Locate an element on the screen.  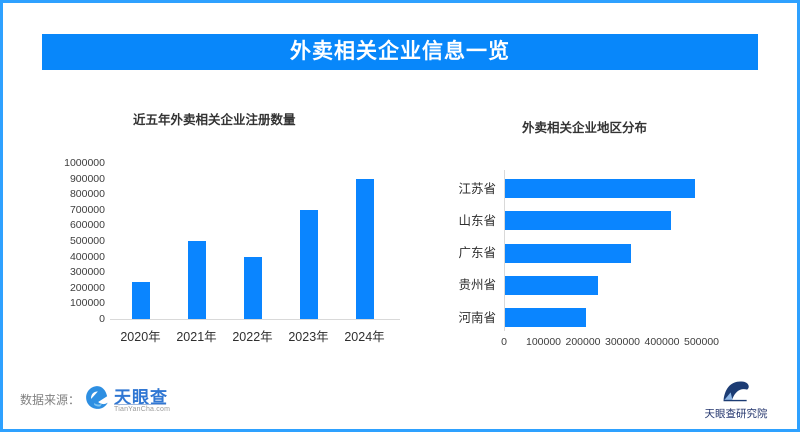
region-label: 山东省 is located at coordinates (477, 221).